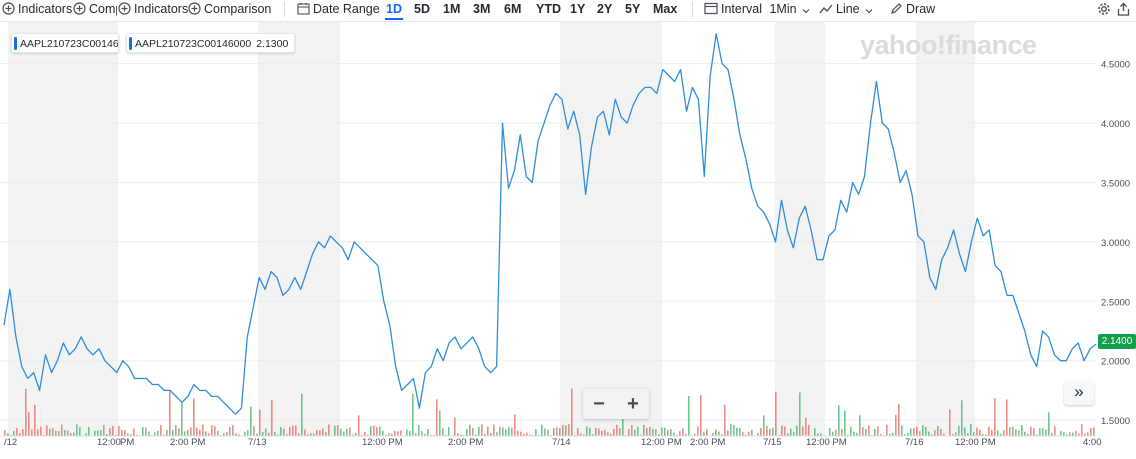 Image resolution: width=1136 pixels, height=459 pixels. Describe the element at coordinates (578, 9) in the screenshot. I see `range-1y: 1Y` at that location.